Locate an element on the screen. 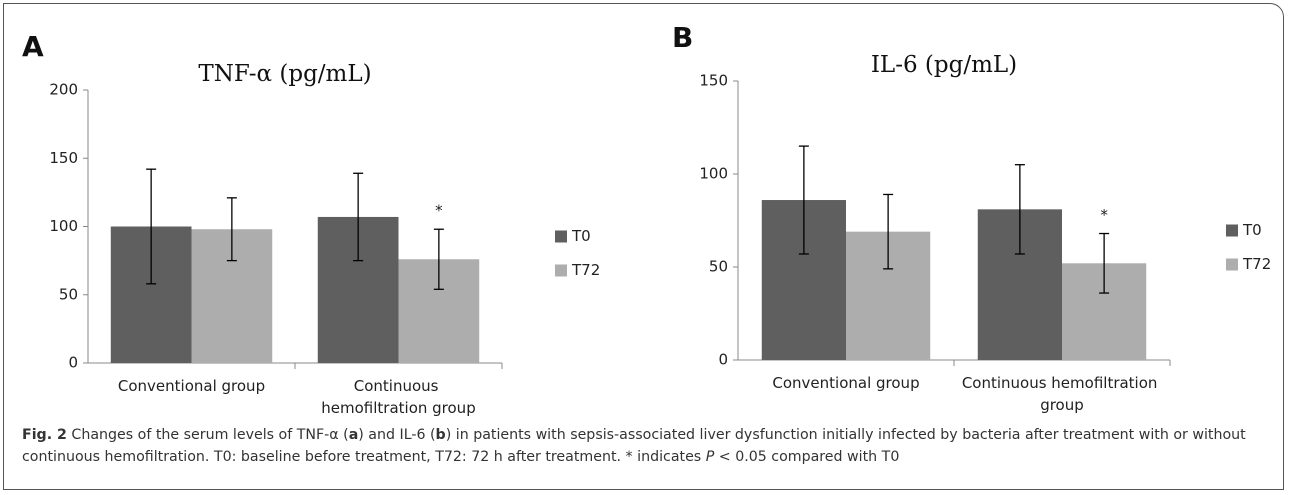 The image size is (1290, 495). caption-run: Fig. 2 is located at coordinates (44, 435).